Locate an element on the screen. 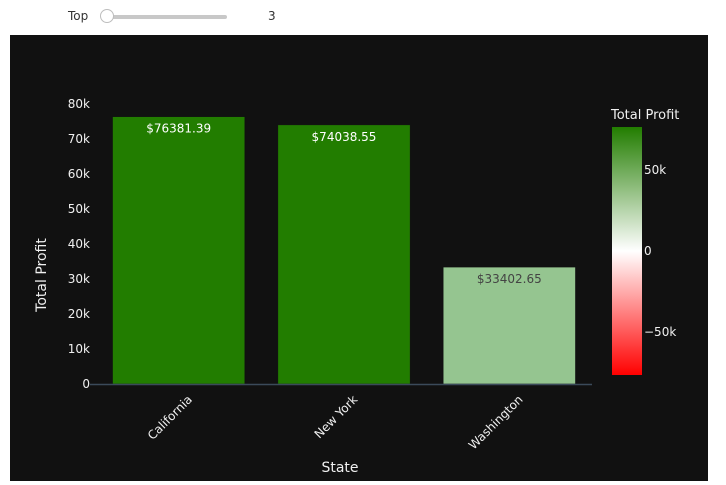  y-tick-label: 80k is located at coordinates (79, 104).